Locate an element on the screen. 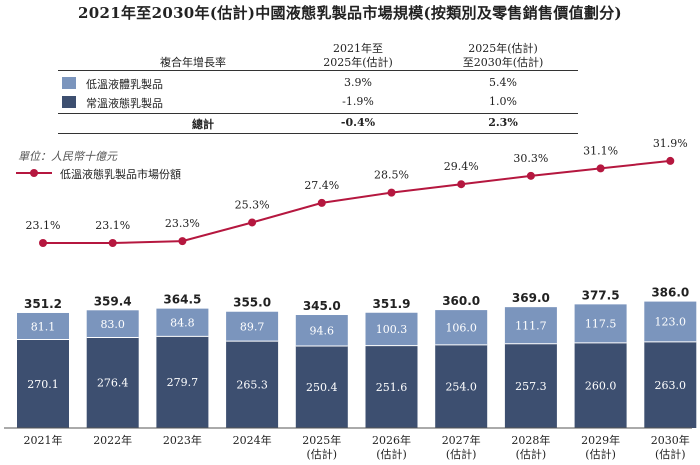  data-label-total: 369.0 is located at coordinates (531, 298).